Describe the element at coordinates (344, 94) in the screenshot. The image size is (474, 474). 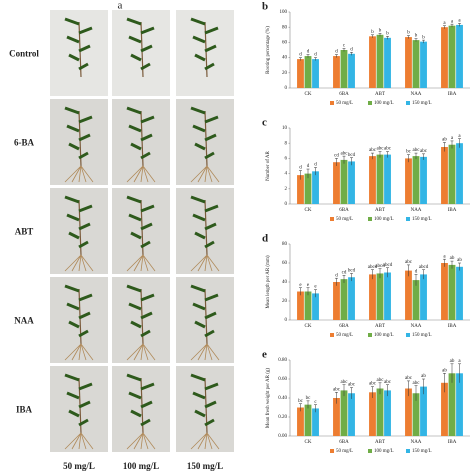
I see `x-tick-label: 6BA` at that location.